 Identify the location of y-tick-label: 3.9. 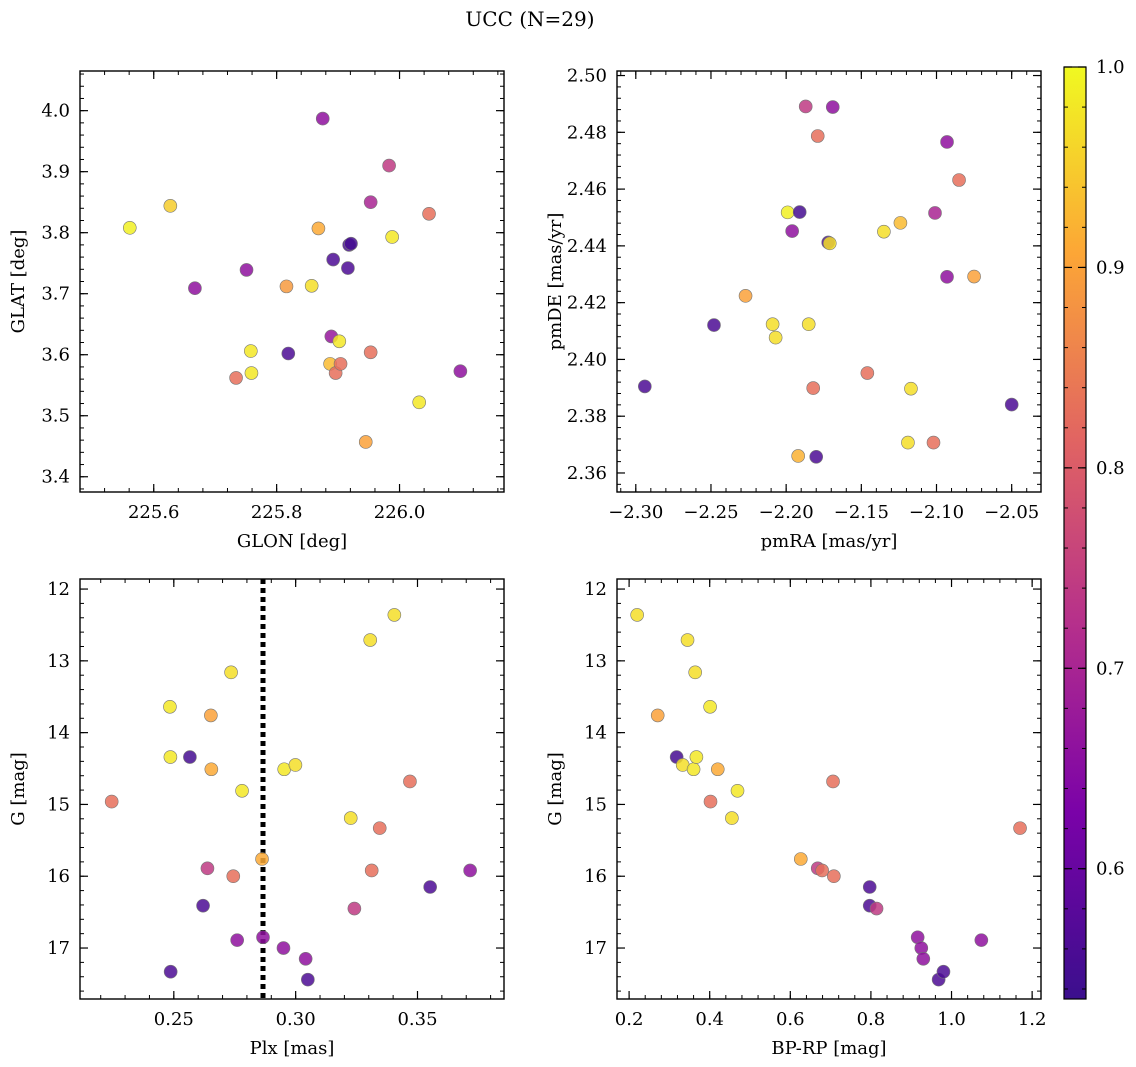
(55, 172).